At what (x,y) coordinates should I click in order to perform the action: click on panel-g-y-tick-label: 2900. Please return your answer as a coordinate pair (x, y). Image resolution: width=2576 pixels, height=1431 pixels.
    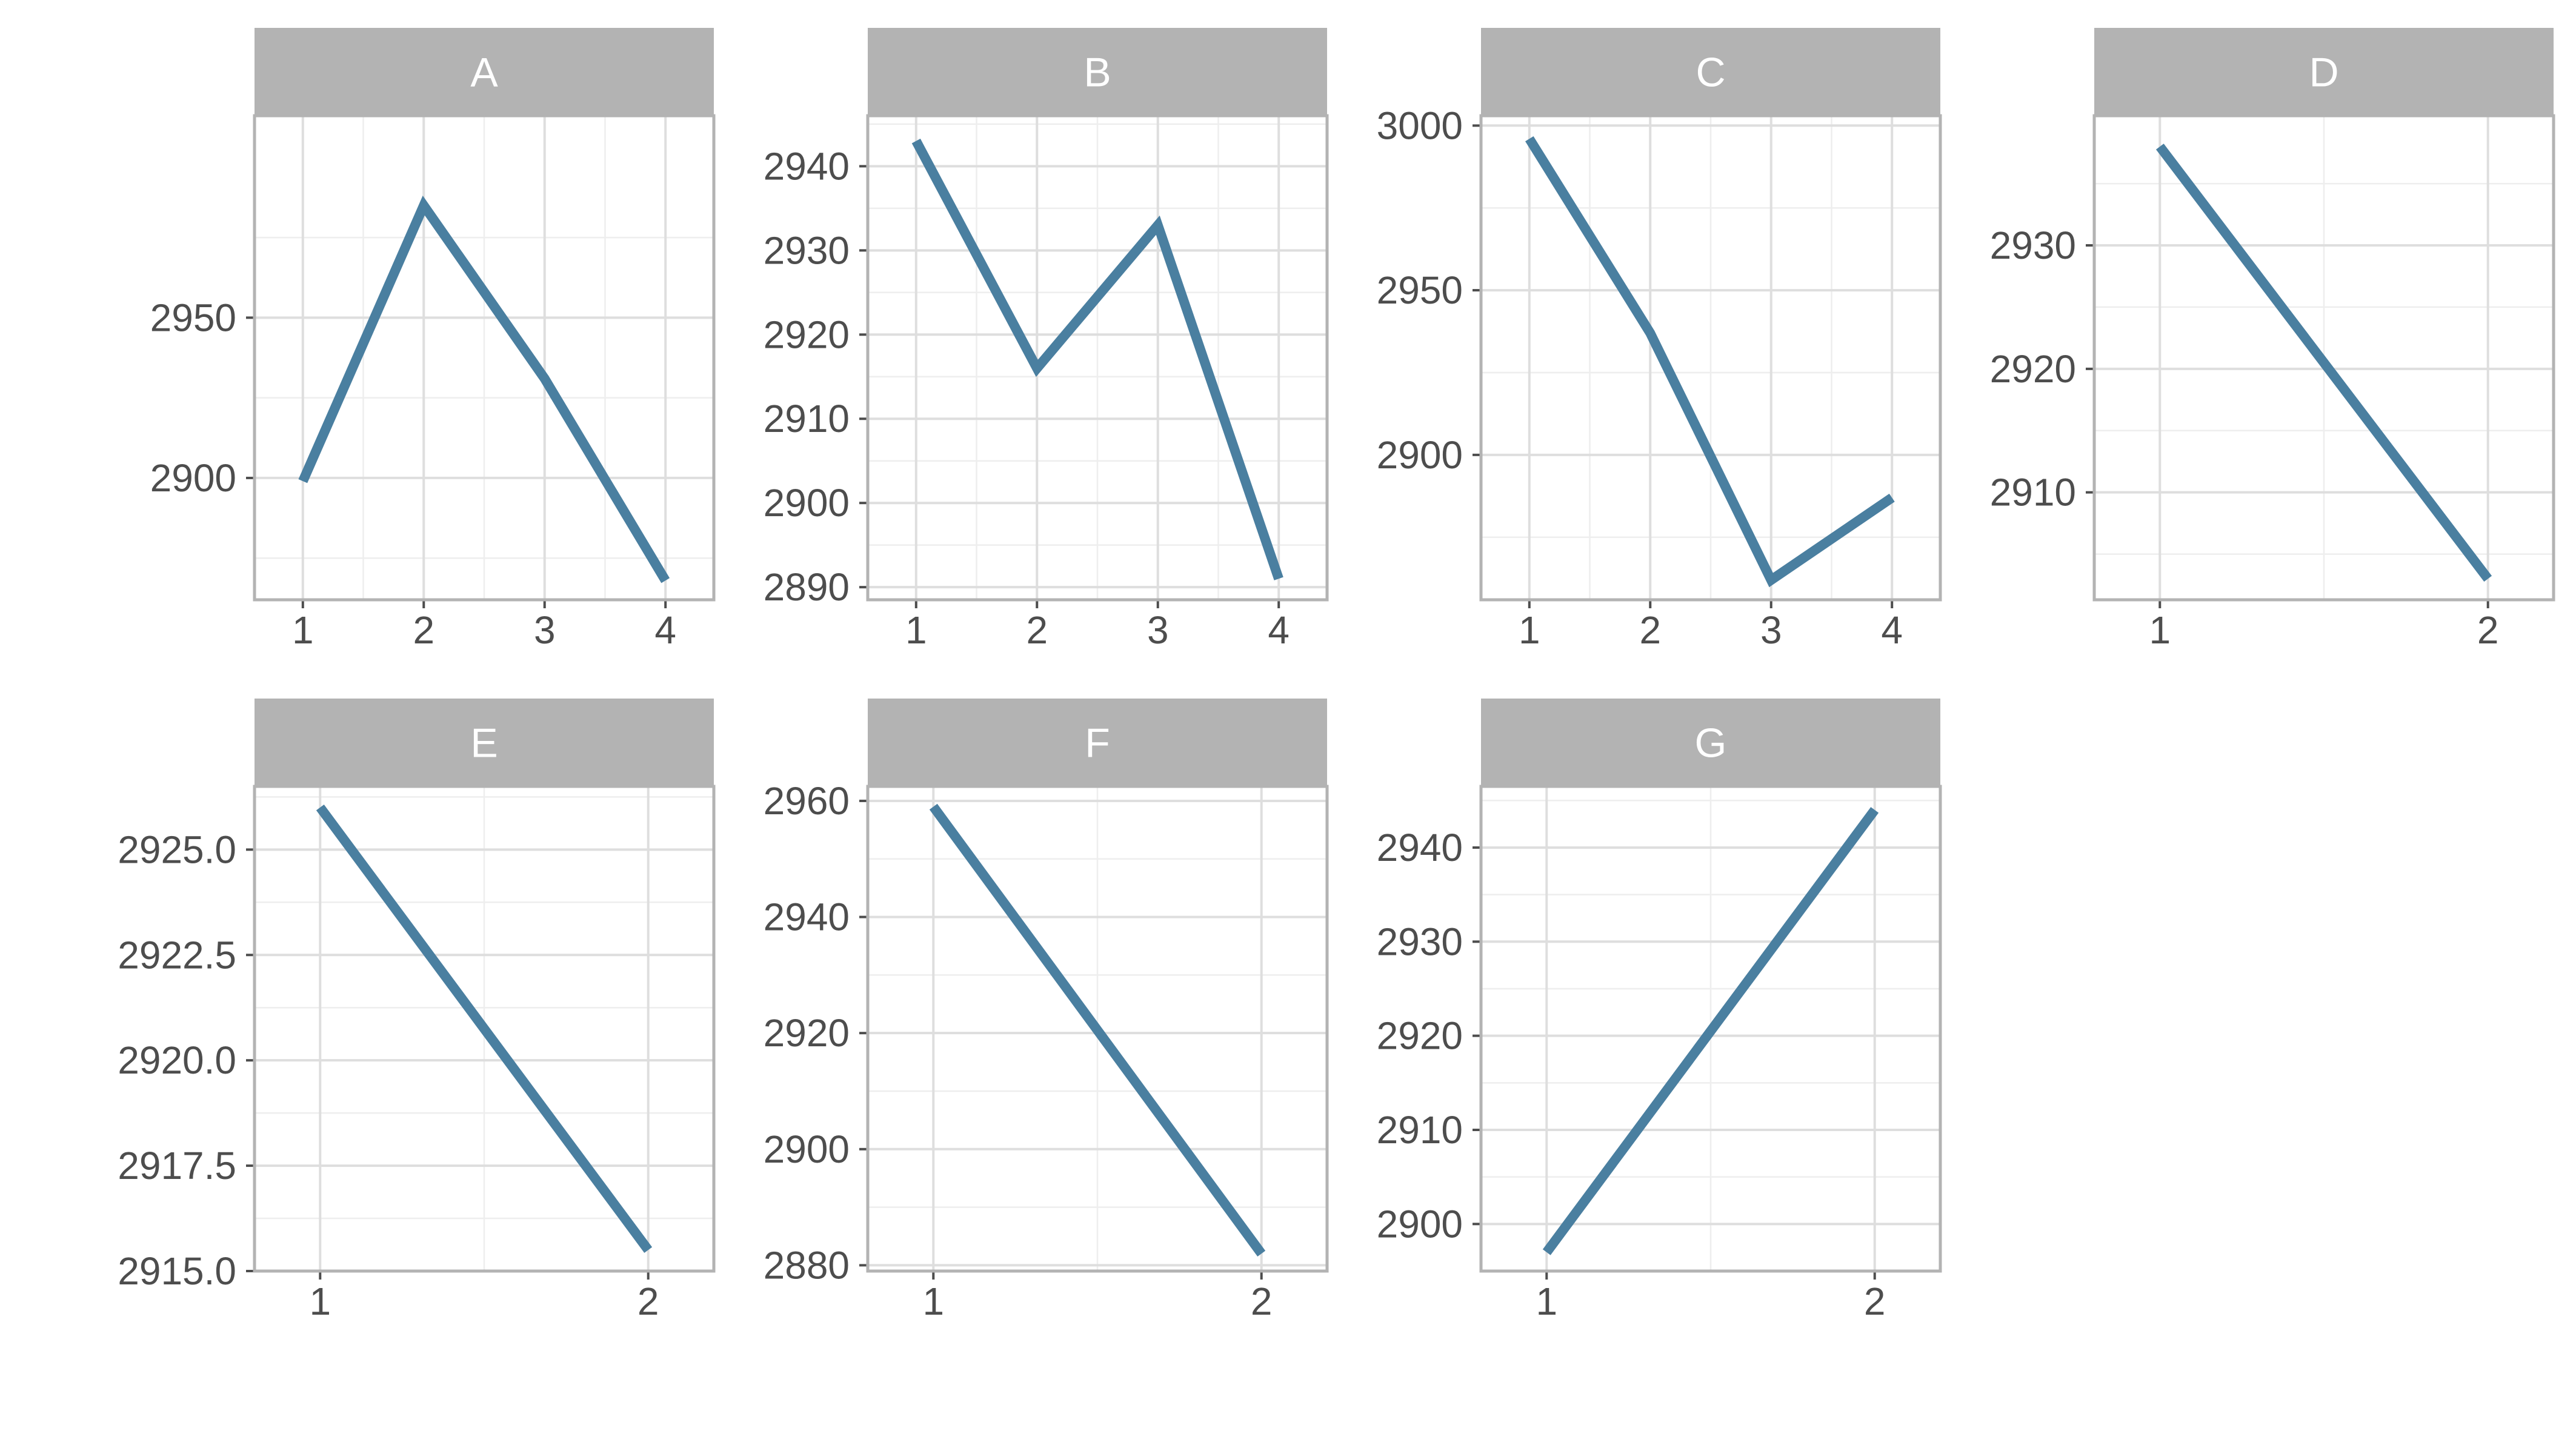
    Looking at the image, I should click on (1420, 1224).